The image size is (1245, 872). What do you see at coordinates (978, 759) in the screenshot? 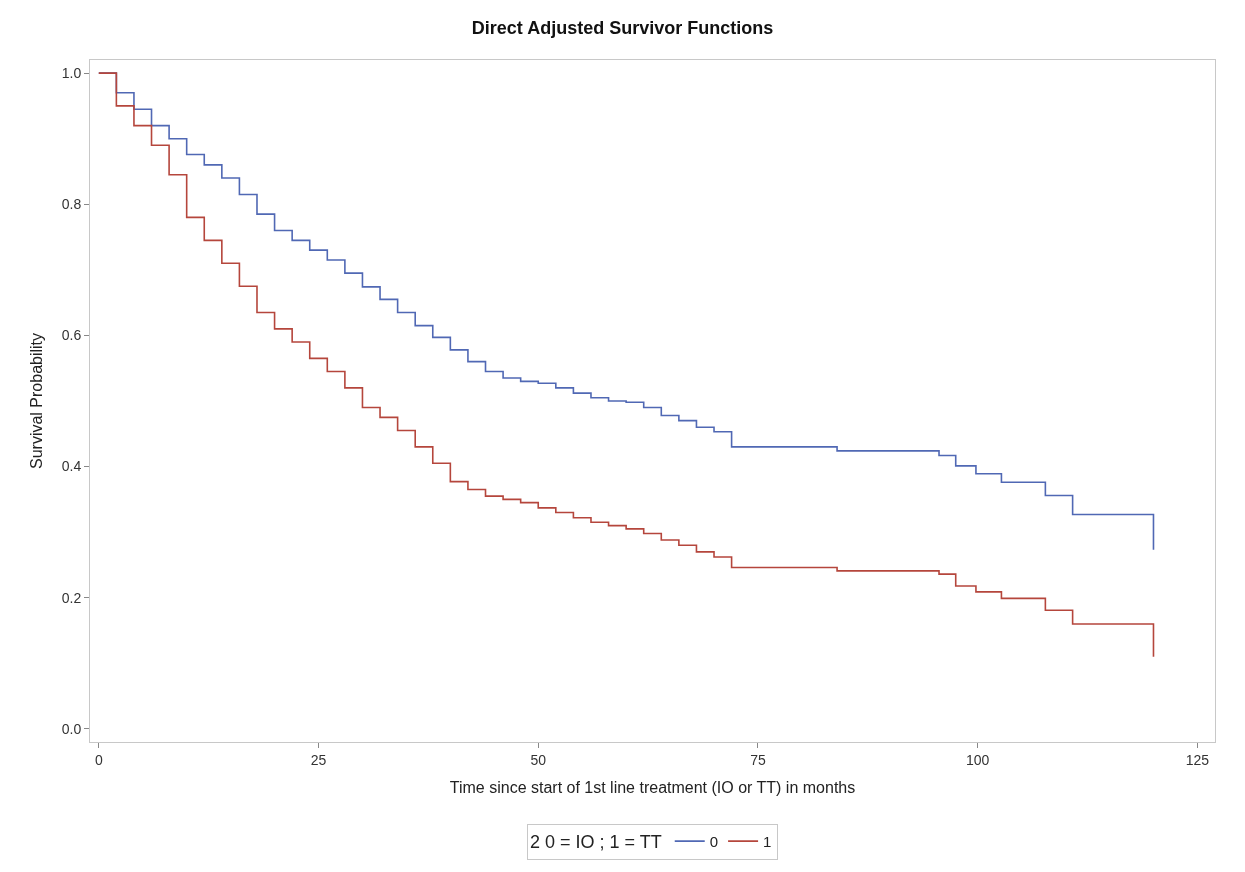
I see `x-tick-label: 100` at bounding box center [978, 759].